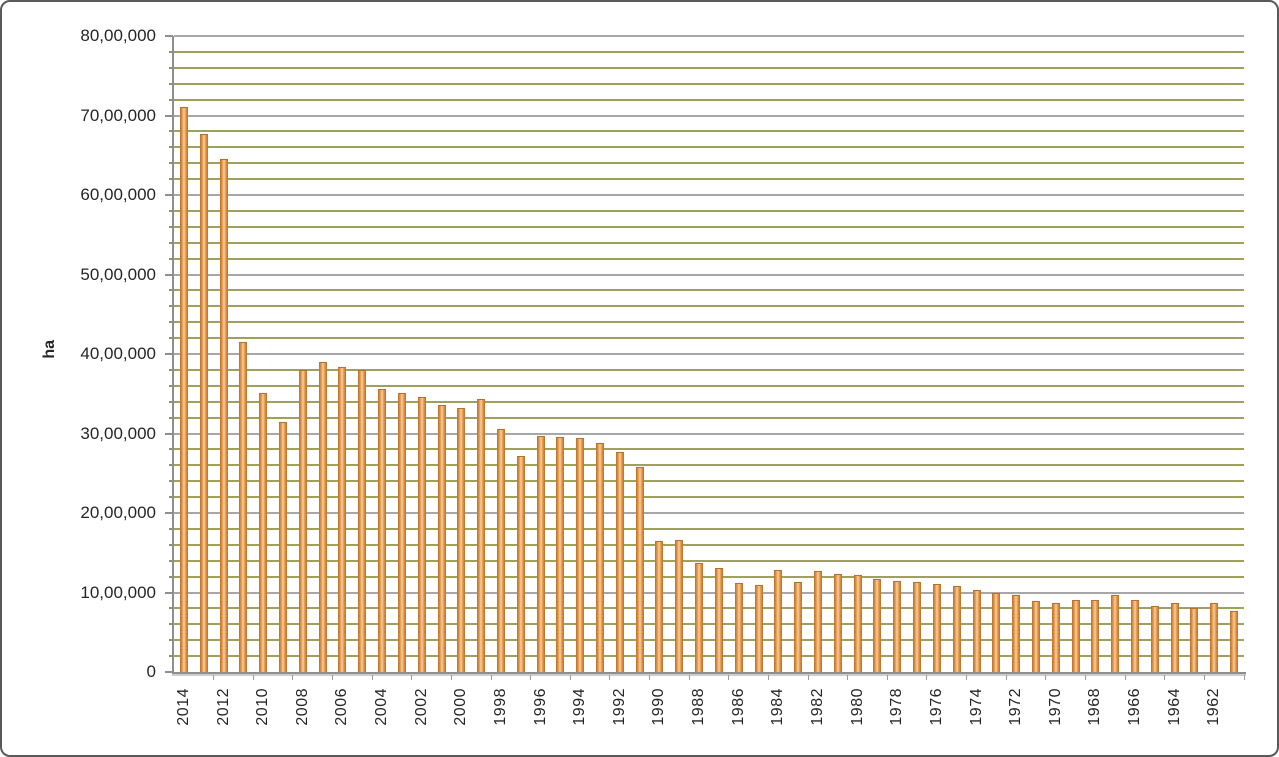  I want to click on x-axis-label: 1982, so click(817, 707).